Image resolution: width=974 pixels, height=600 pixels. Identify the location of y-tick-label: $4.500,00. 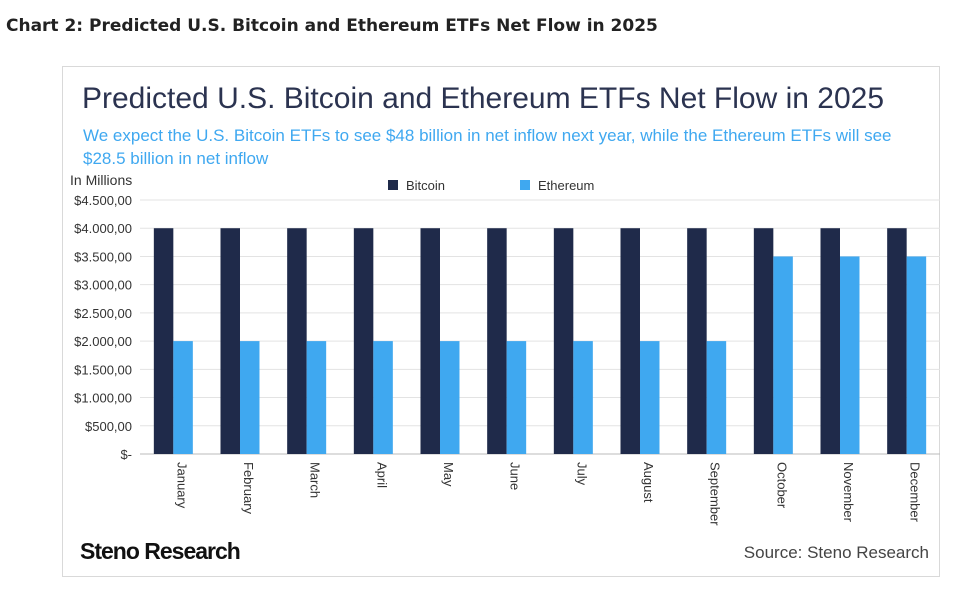
(103, 200).